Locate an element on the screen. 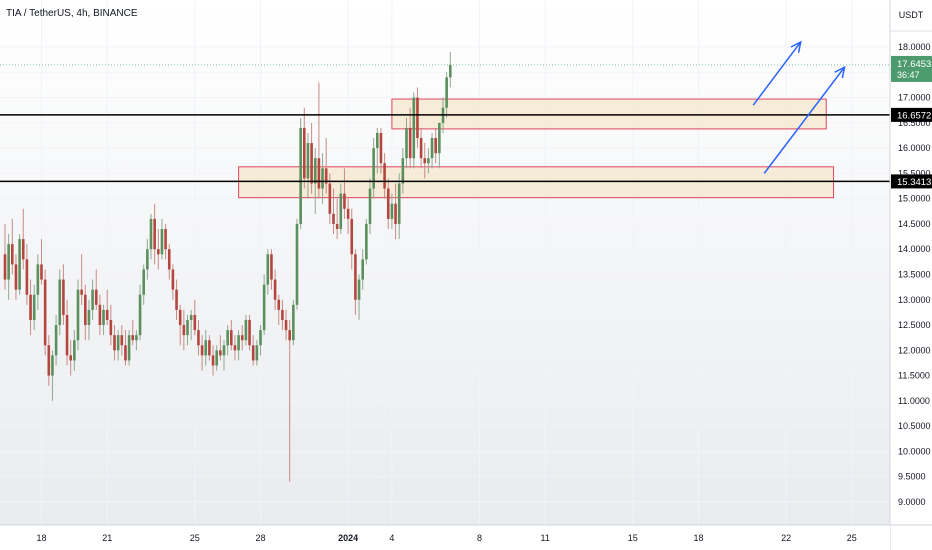  x-tick-label: 11 is located at coordinates (545, 538).